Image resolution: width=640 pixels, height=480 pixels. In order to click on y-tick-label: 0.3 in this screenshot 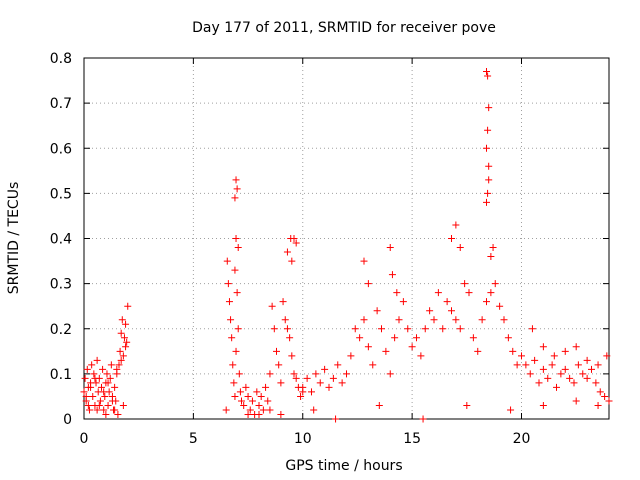, I will do `click(61, 285)`.